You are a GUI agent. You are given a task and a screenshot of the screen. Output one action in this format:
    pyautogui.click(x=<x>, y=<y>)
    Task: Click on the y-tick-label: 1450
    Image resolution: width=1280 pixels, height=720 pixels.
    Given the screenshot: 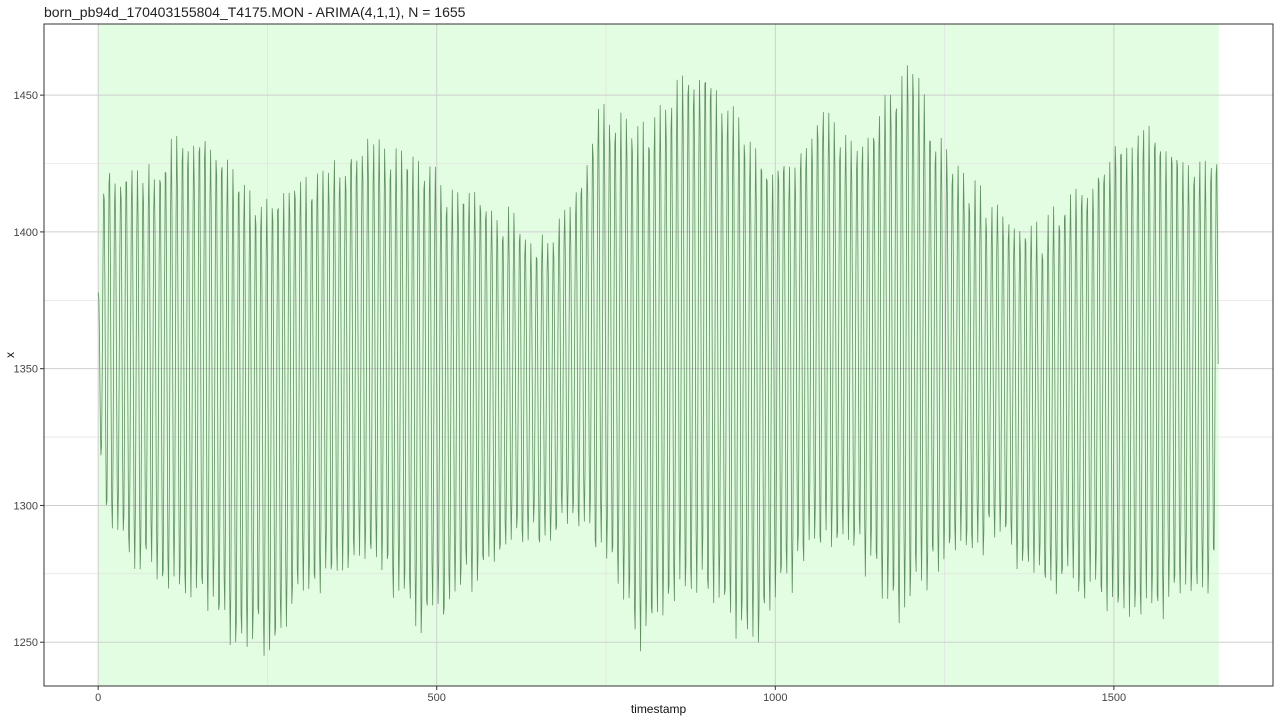 What is the action you would take?
    pyautogui.click(x=26, y=96)
    